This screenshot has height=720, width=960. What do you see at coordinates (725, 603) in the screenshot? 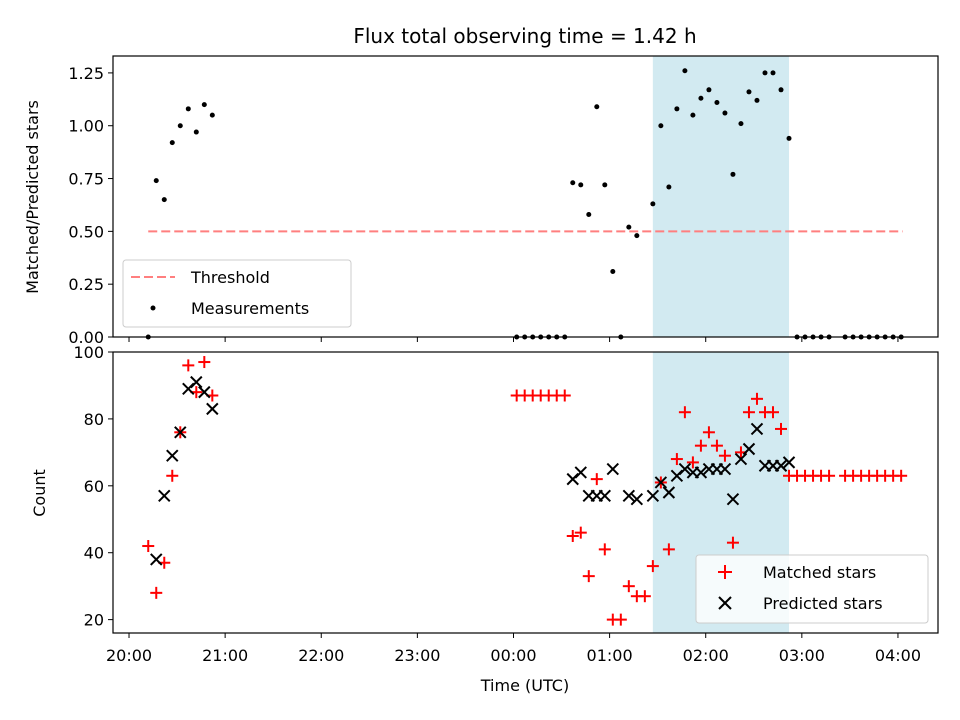
I see `legend-predicted-swatch` at bounding box center [725, 603].